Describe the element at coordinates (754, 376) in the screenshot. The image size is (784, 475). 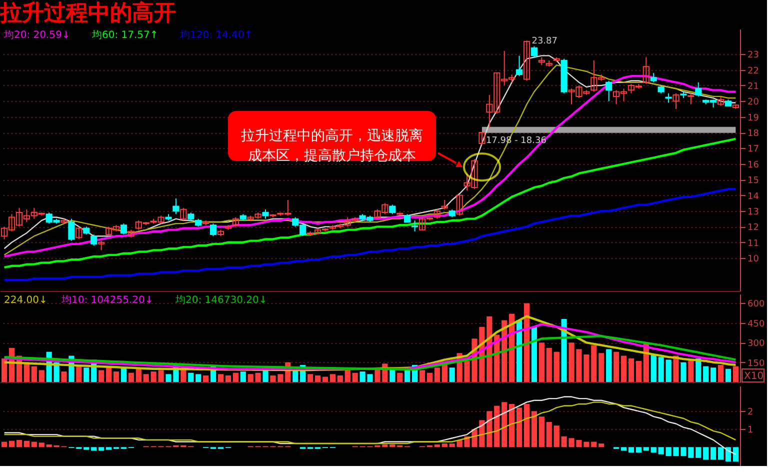
I see `text: X10` at that location.